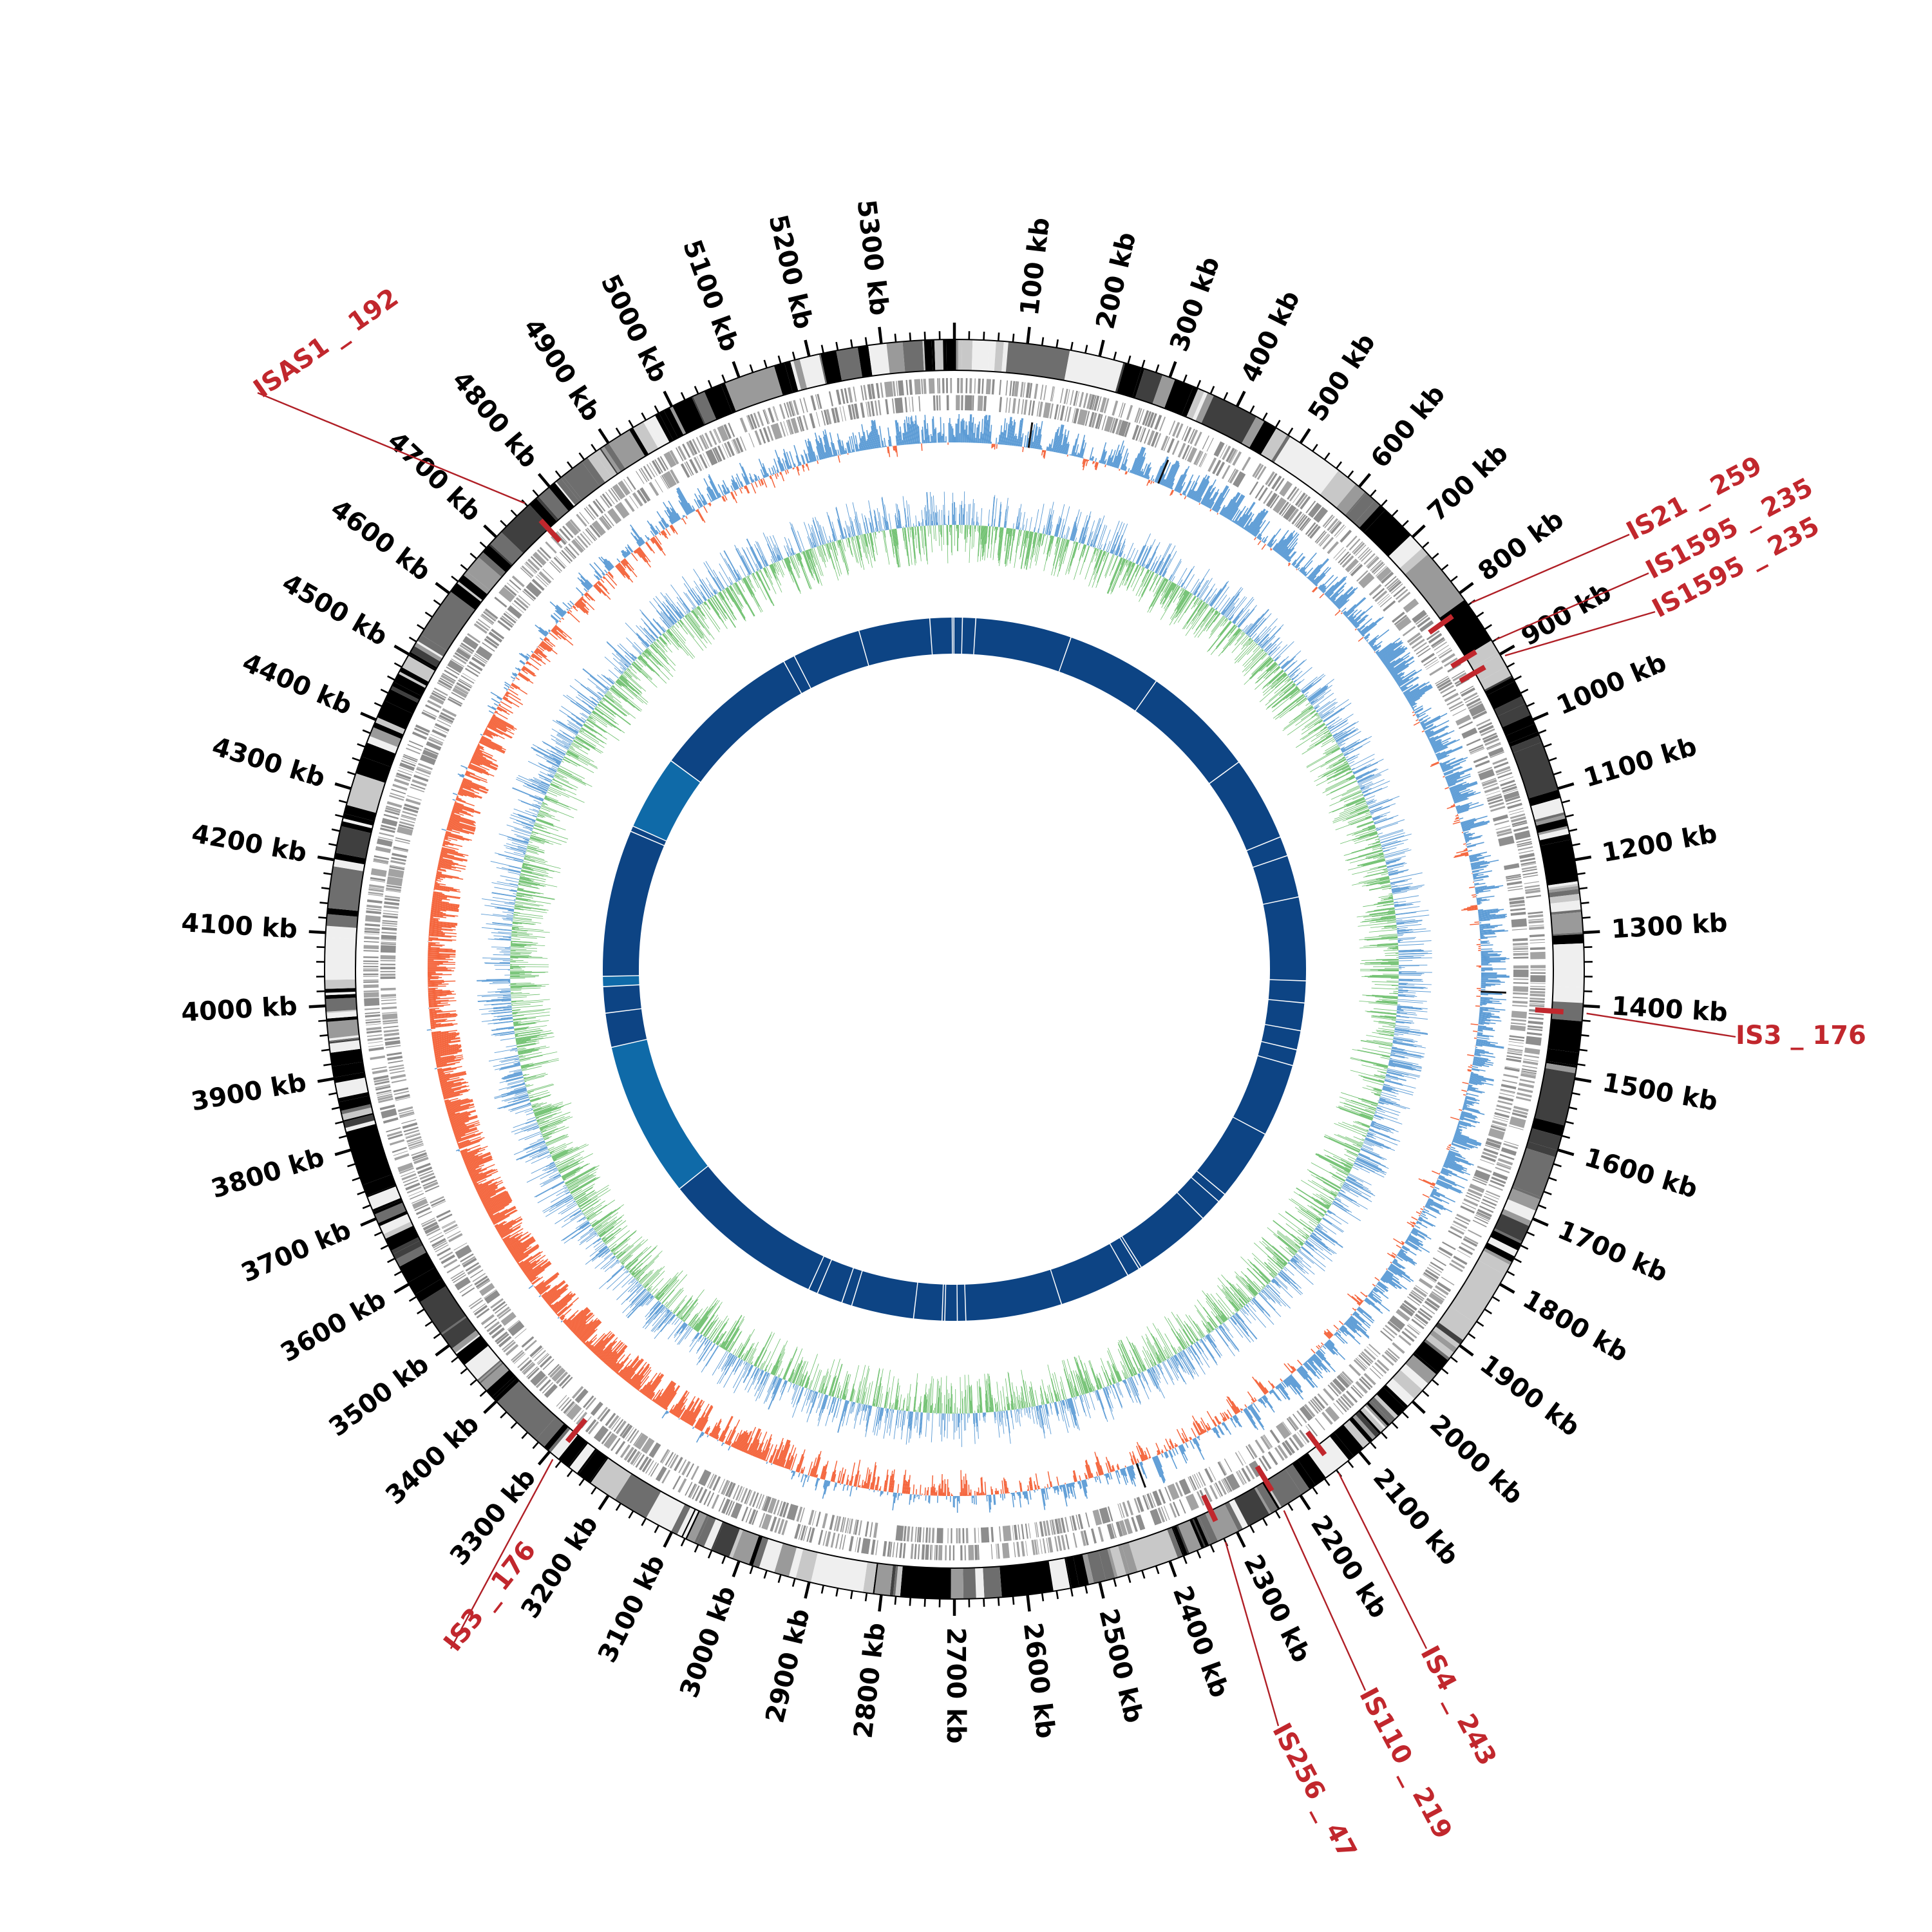 The width and height of the screenshot is (1932, 1932). Describe the element at coordinates (562, 370) in the screenshot. I see `axis-tick-label: 4900 kb` at that location.